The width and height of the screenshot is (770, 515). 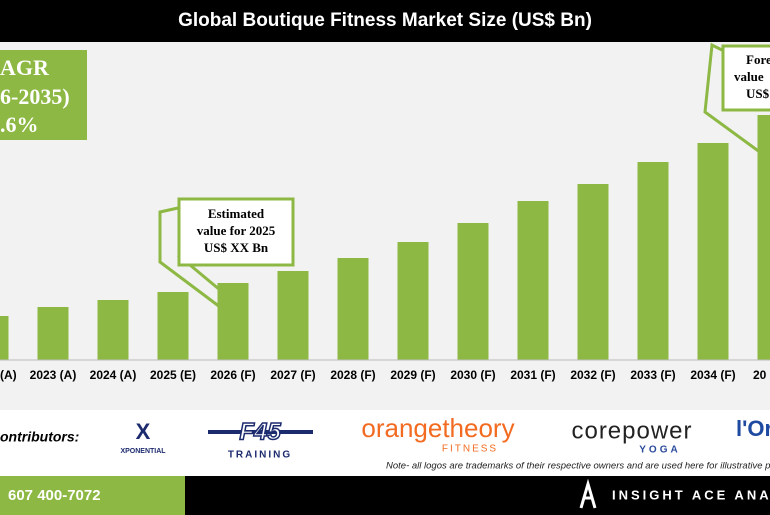 I want to click on cagr-box, so click(x=43, y=95).